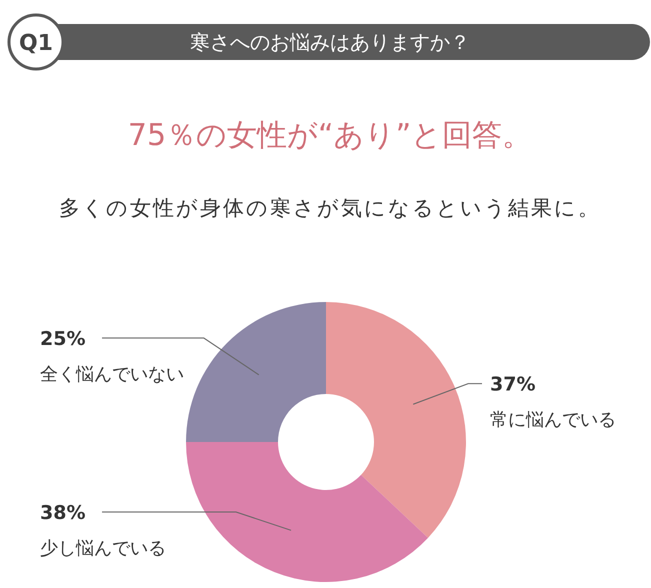 The image size is (651, 588). Describe the element at coordinates (63, 513) in the screenshot. I see `data-label: 38%` at that location.